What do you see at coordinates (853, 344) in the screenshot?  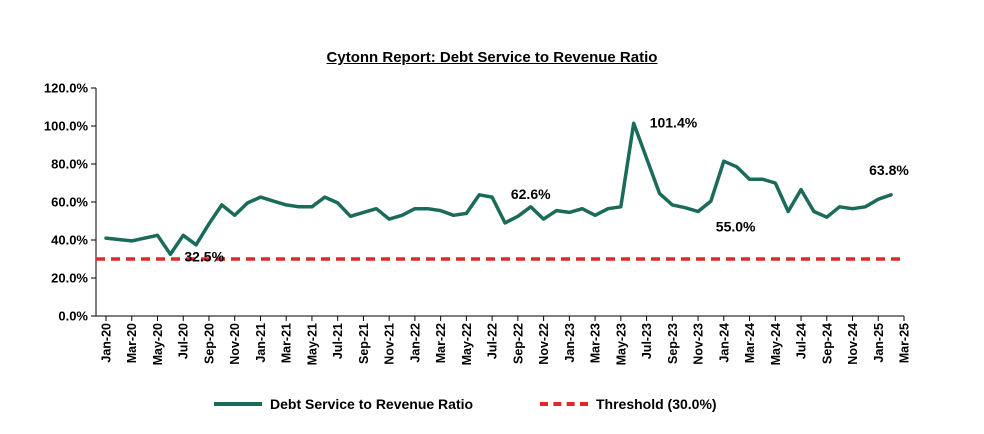 I see `x-tick-label: Nov-24` at bounding box center [853, 344].